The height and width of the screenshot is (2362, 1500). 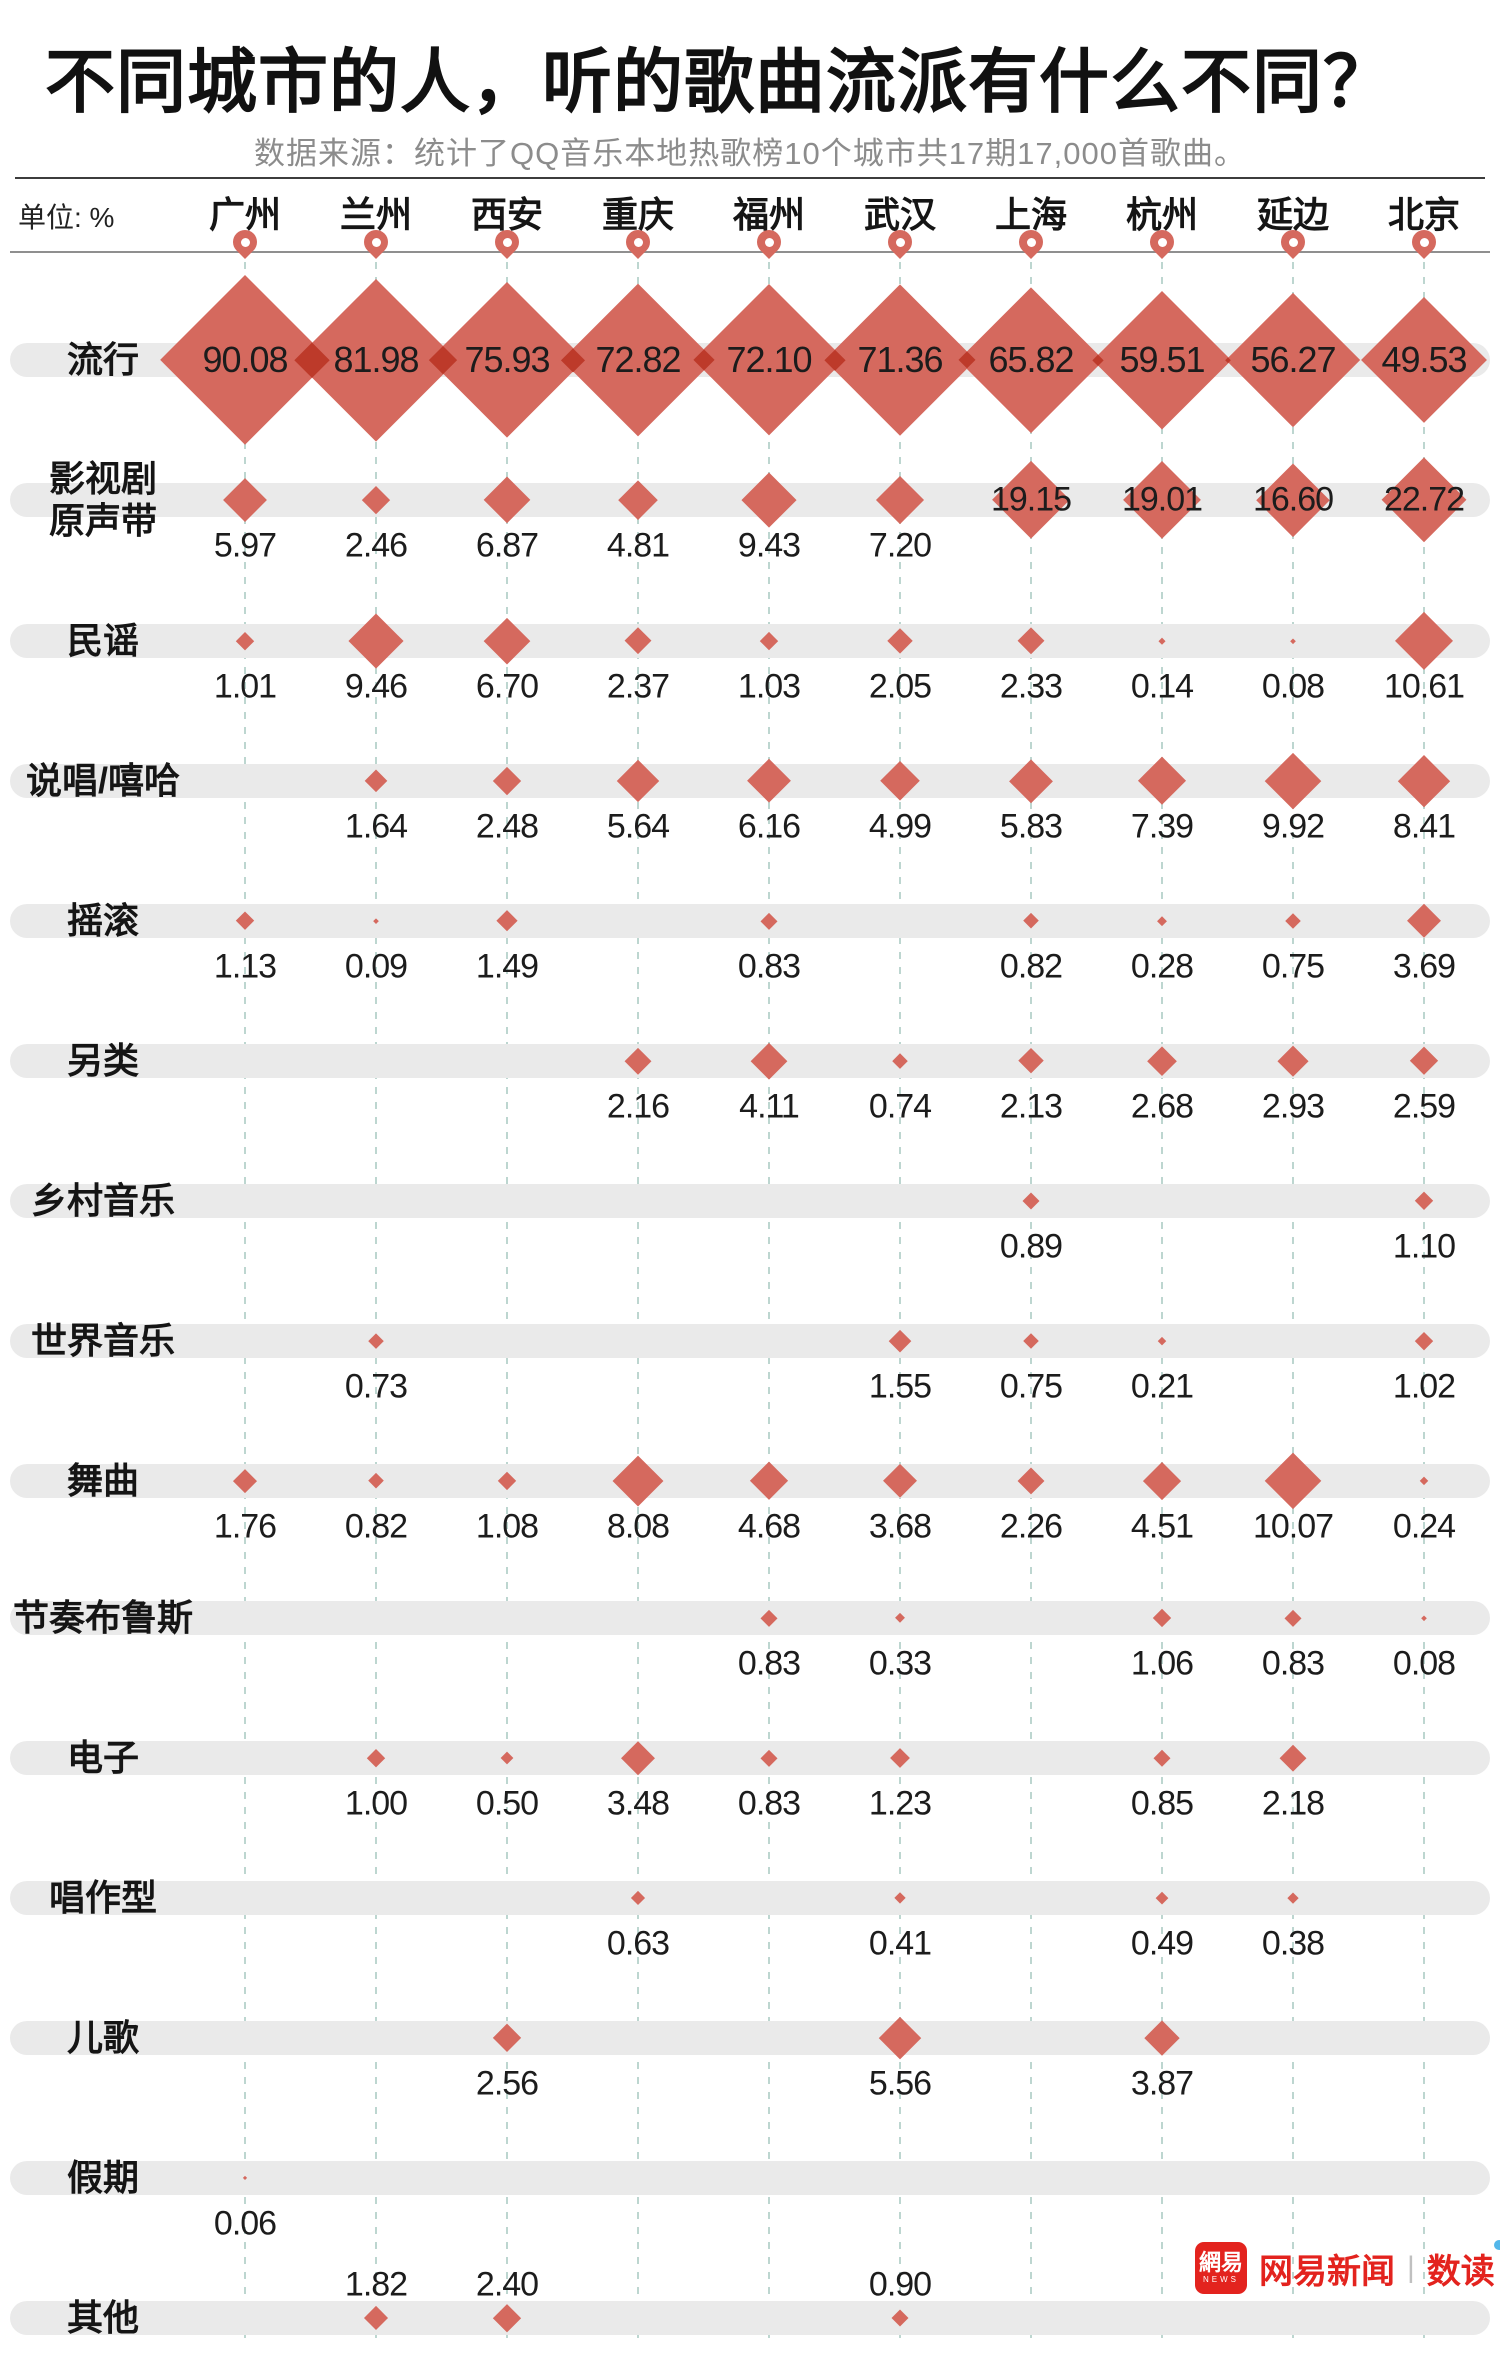 I want to click on value-流行-兰州: 81.98, so click(x=376, y=359).